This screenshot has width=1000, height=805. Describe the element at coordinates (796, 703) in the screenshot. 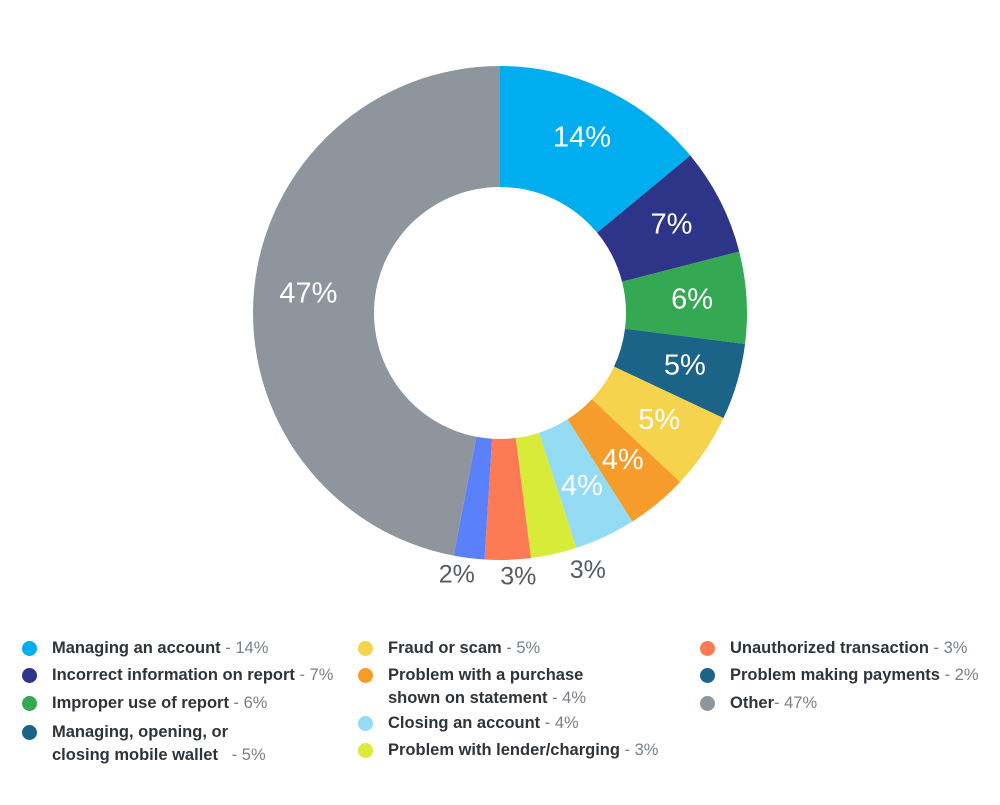

I see `legend-percent: - 47%` at that location.